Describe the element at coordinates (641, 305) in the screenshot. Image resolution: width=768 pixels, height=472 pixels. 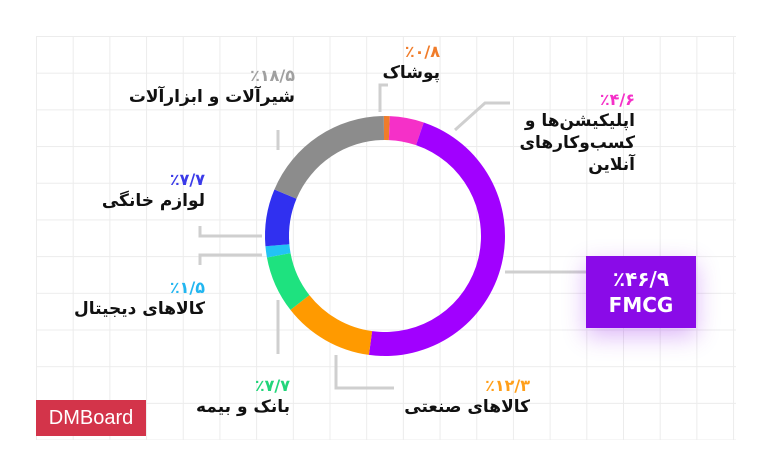
I see `name-fmcg: FMCG` at that location.